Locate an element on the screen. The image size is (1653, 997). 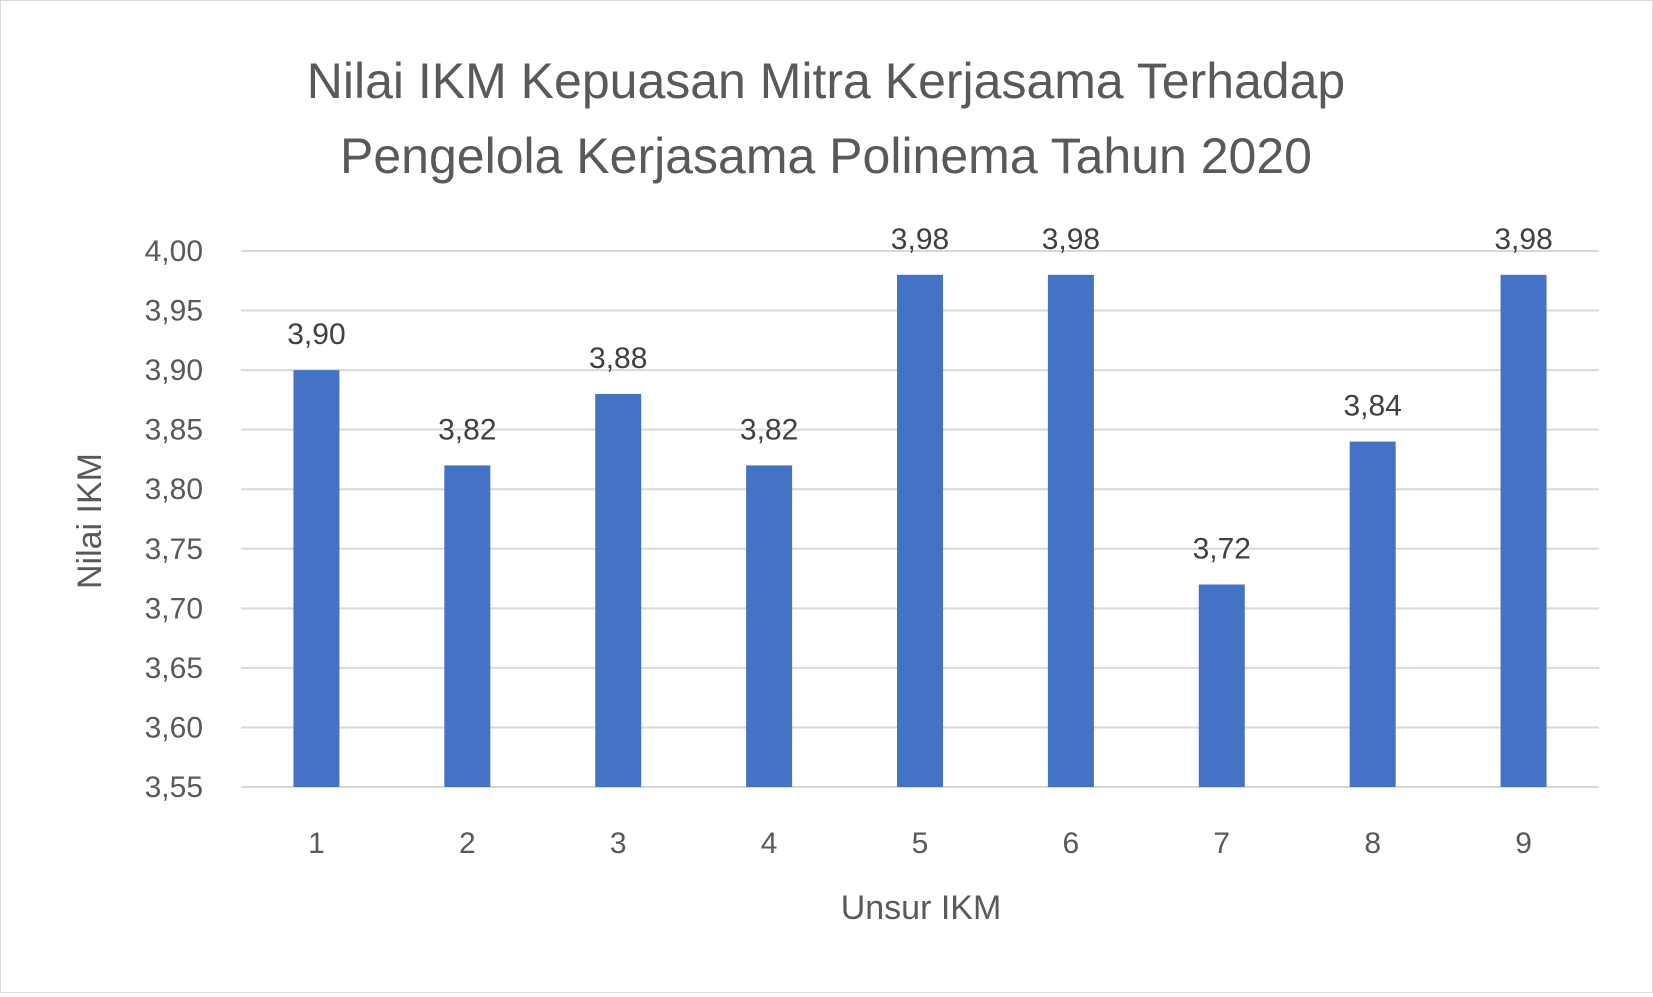
y-tick-label: 3,80 is located at coordinates (174, 489).